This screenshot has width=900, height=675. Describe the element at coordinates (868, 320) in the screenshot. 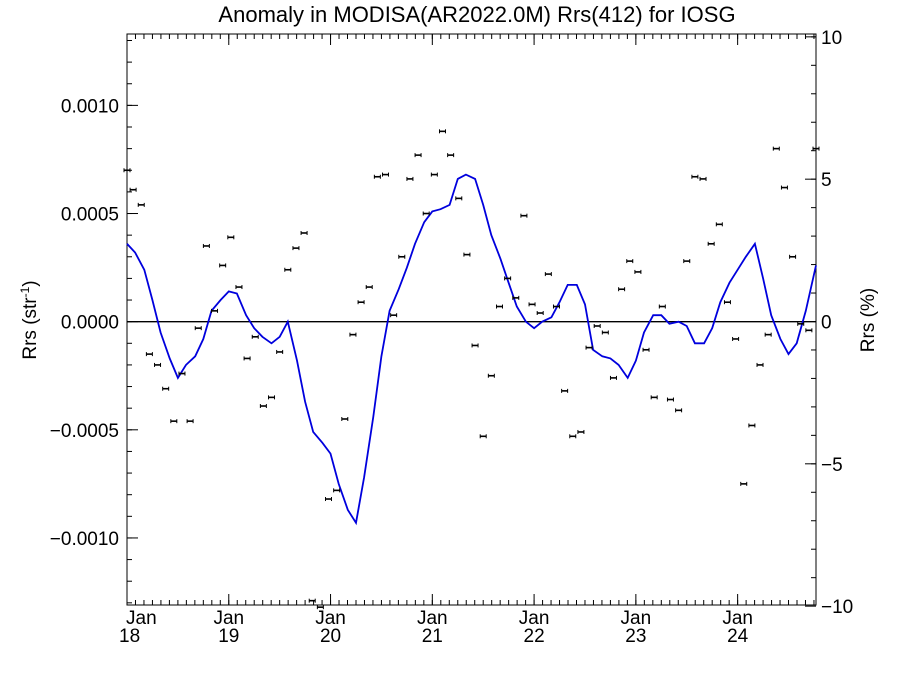

I see `y-axis-label-right: Rrs (%)` at that location.